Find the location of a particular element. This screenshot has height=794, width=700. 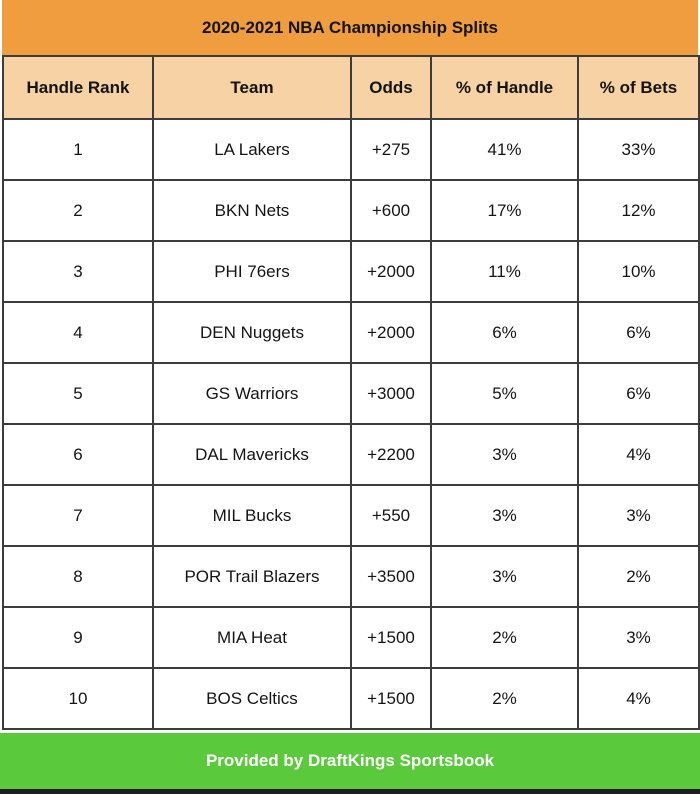

table-row: 8 POR Trail Blazers +3500 3% 2% is located at coordinates (351, 576).